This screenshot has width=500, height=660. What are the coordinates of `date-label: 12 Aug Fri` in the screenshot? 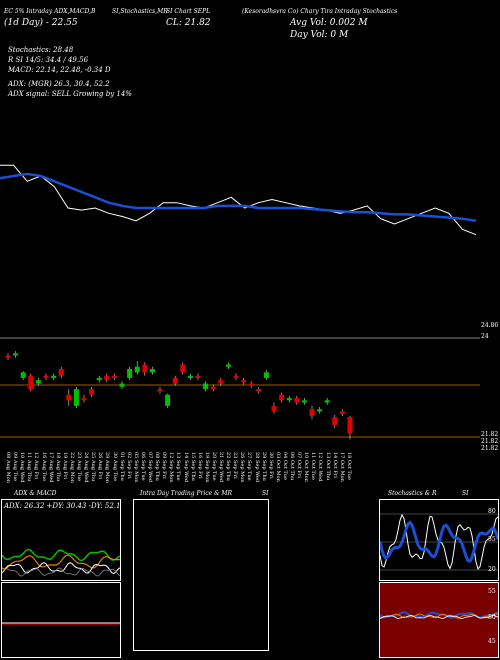 It's located at (36, 466).